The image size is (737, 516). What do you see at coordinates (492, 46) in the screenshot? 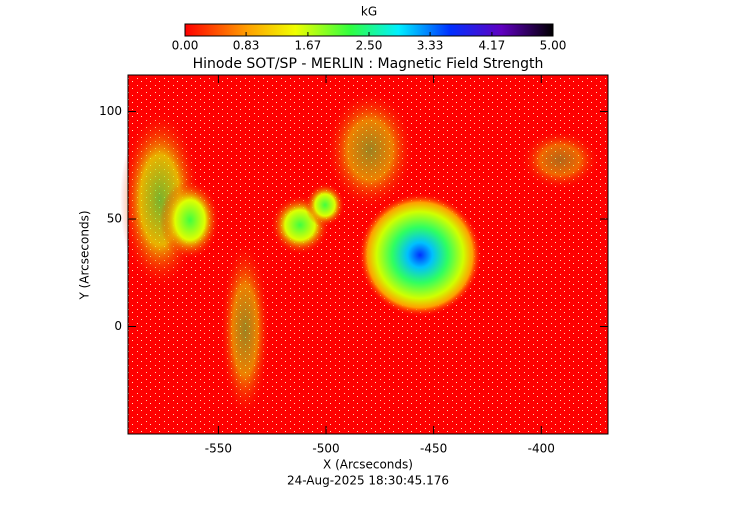
I see `colorbar-tick-label: 4.17` at bounding box center [492, 46].